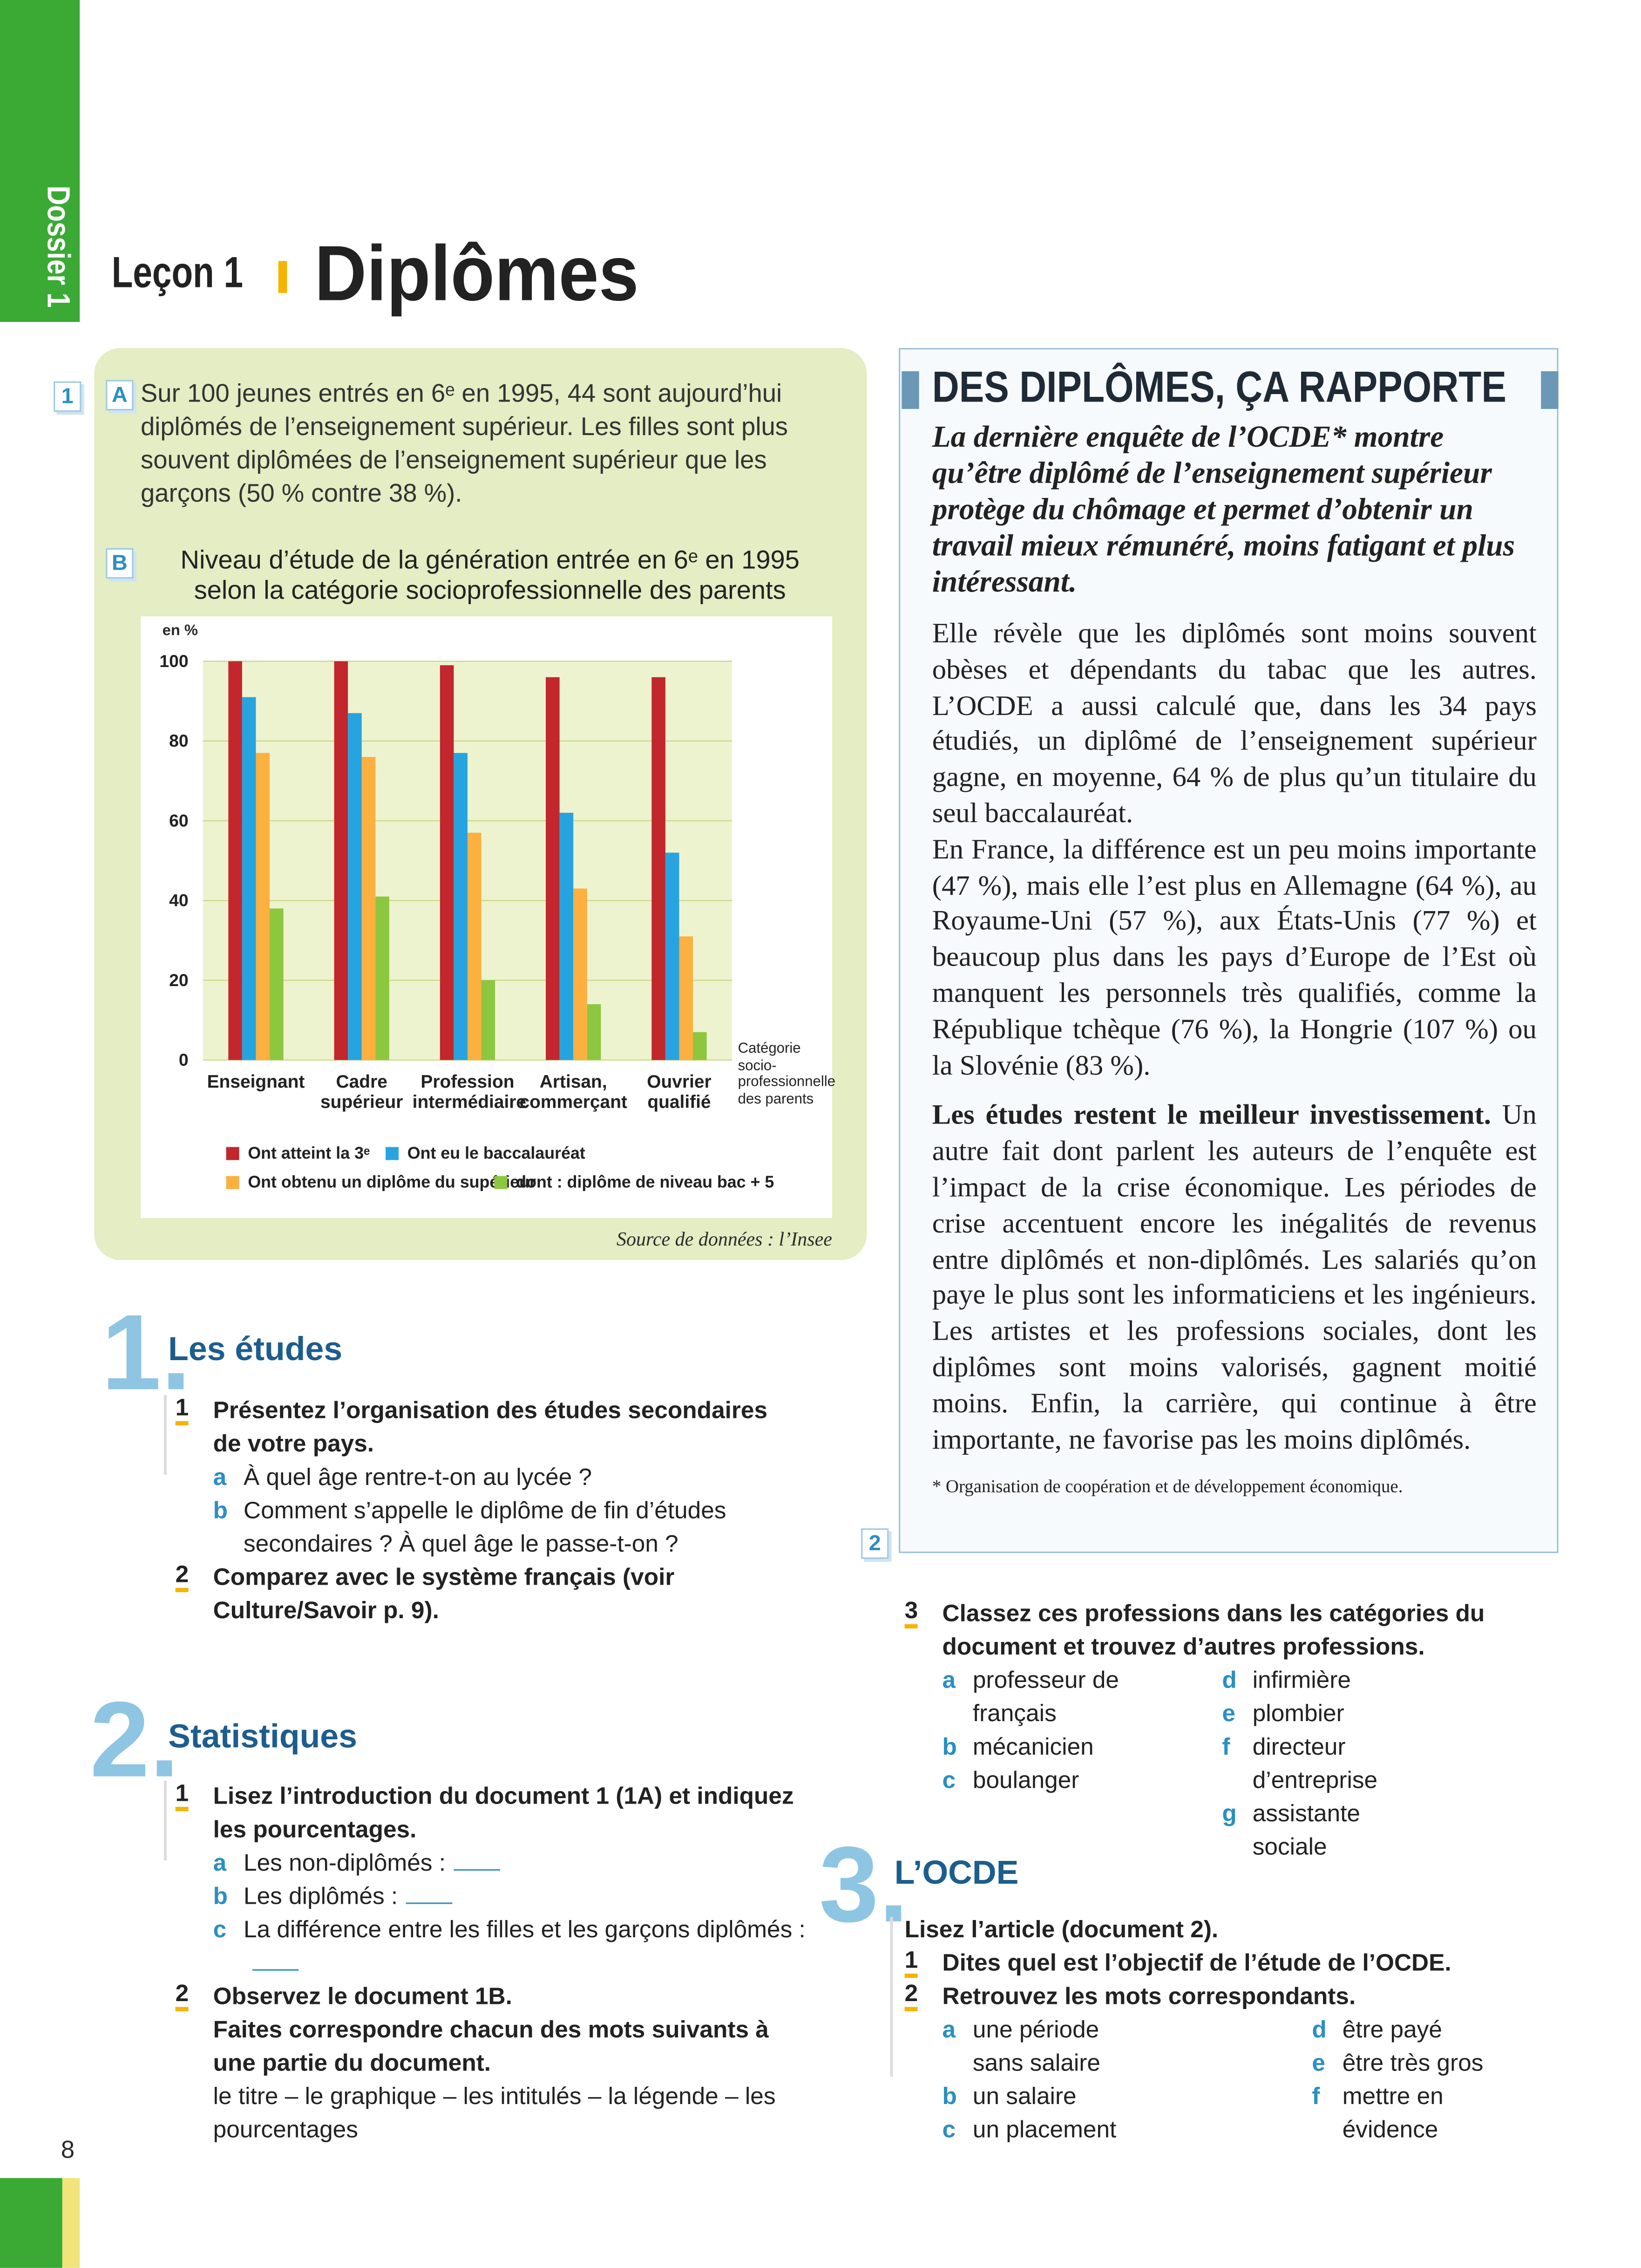 The height and width of the screenshot is (2268, 1641). I want to click on page-number: 8, so click(68, 2150).